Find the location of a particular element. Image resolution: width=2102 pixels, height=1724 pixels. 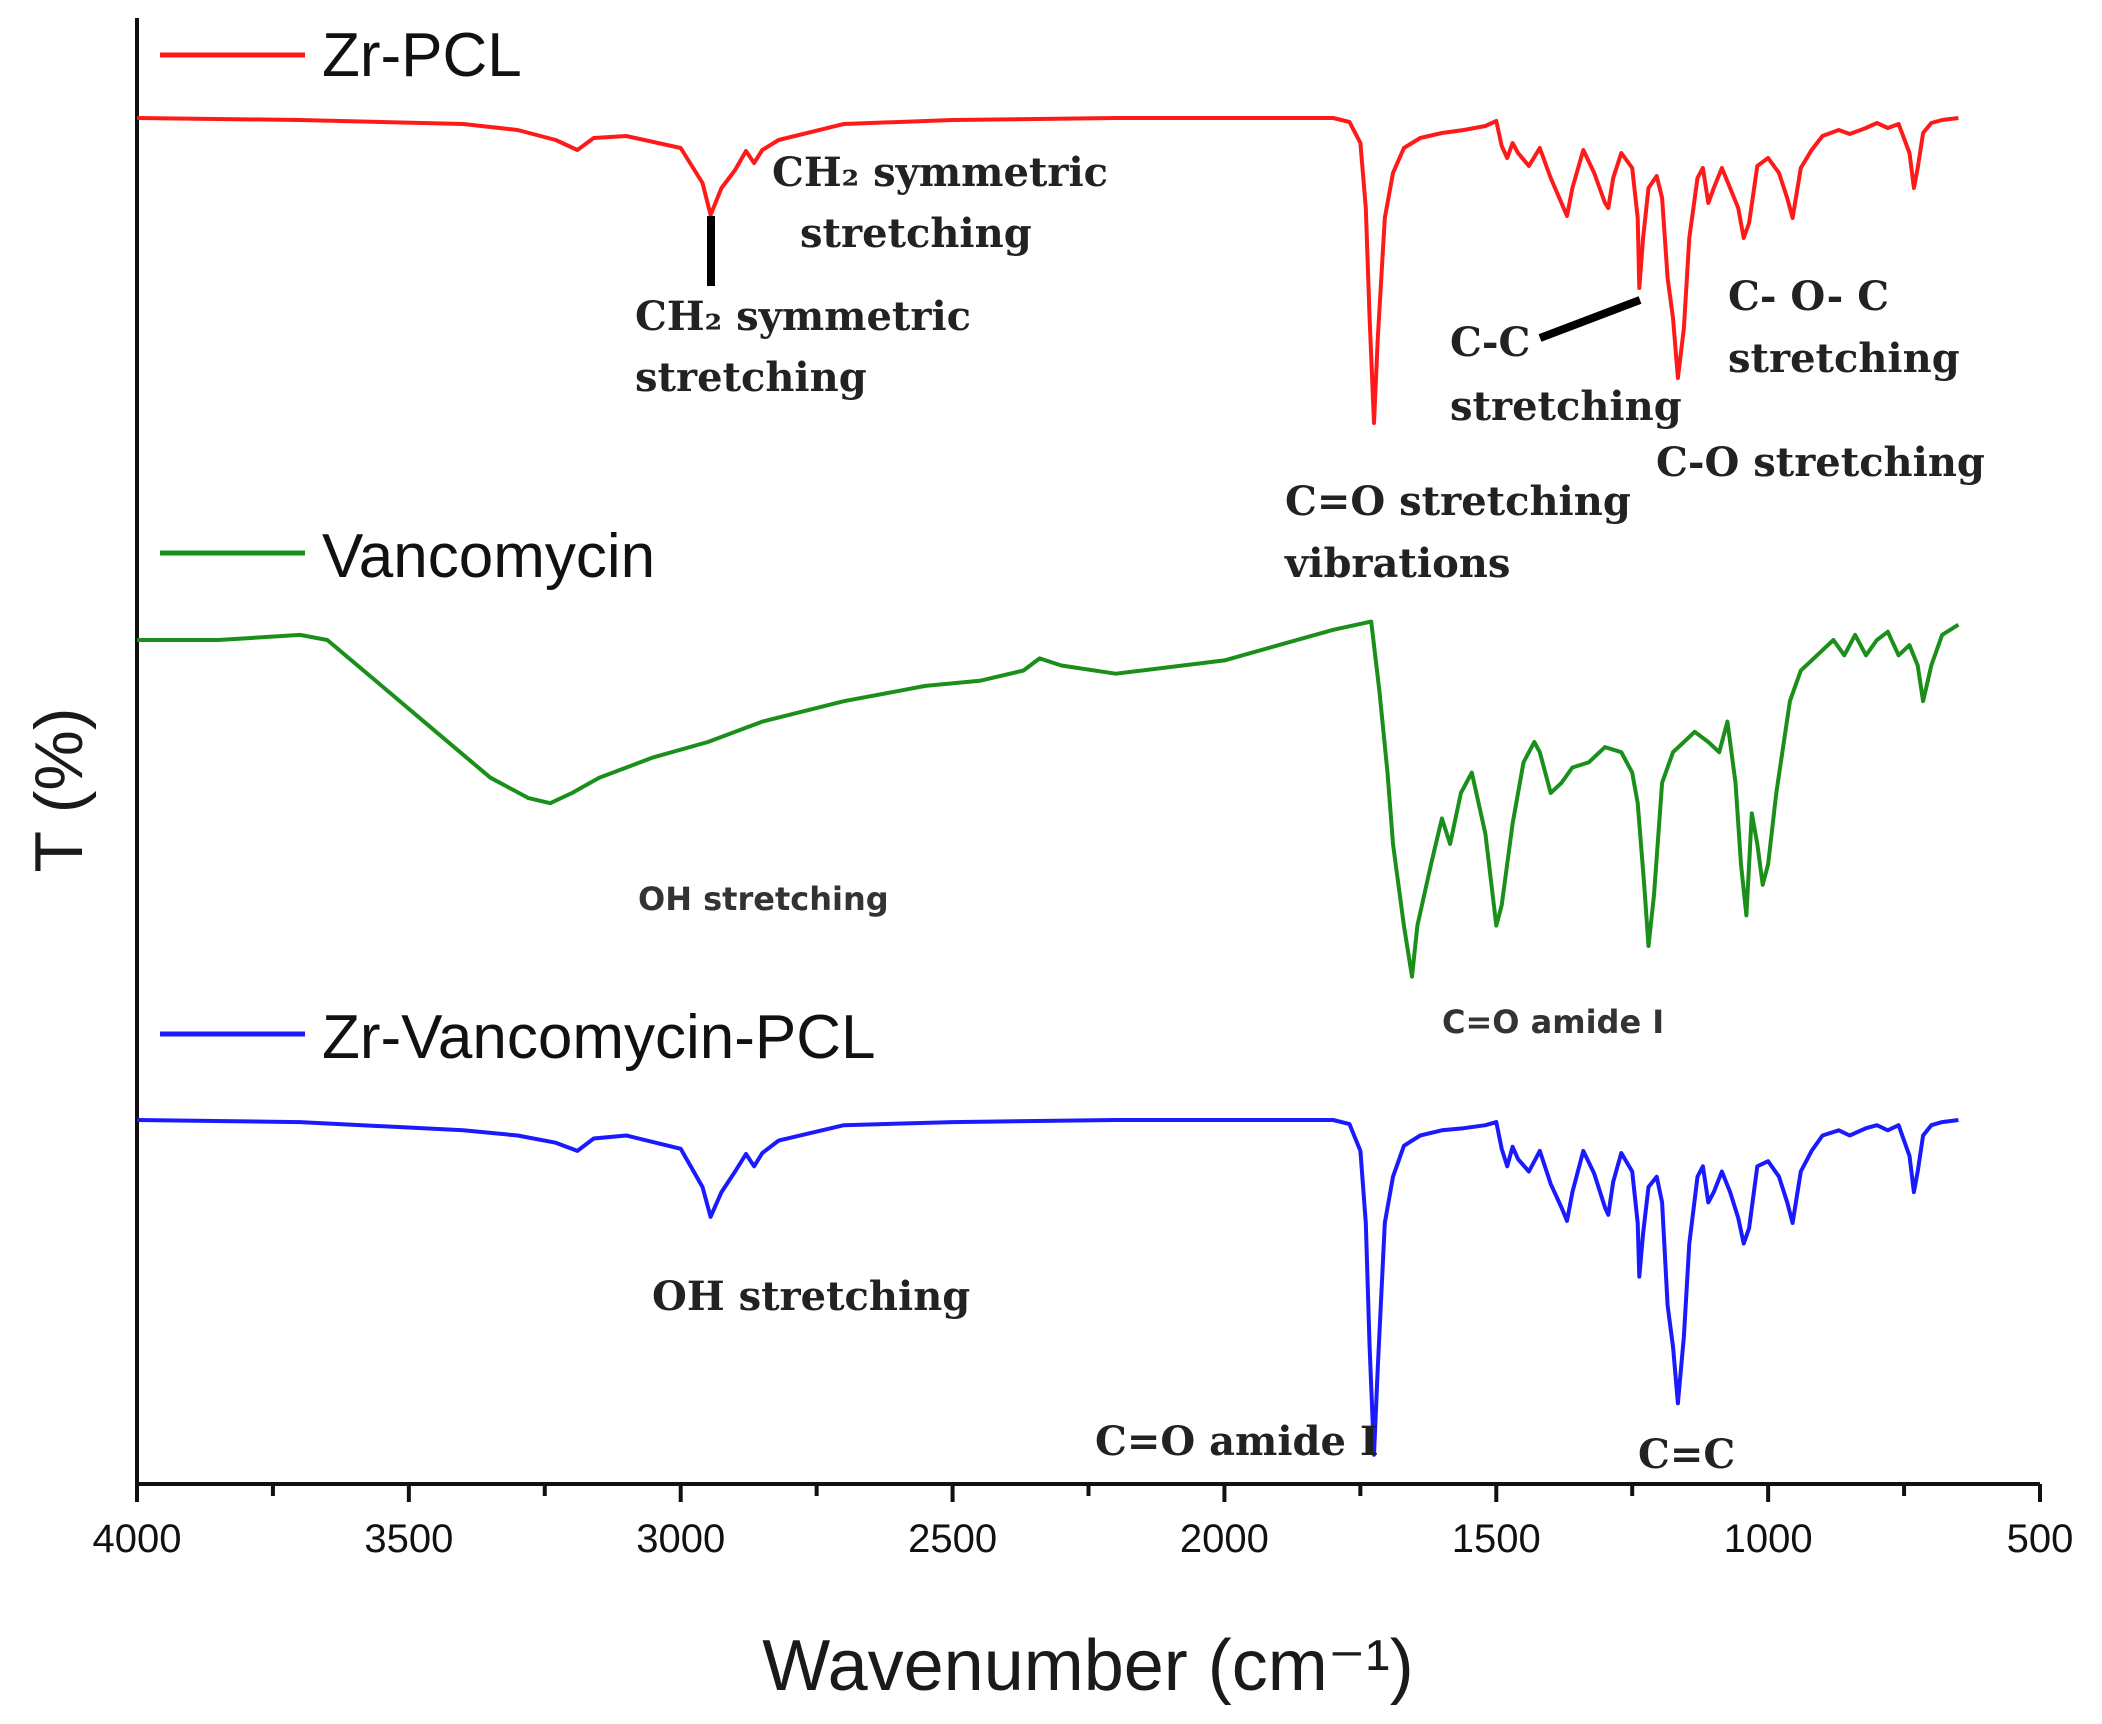

x-tick-label: 1000 is located at coordinates (1768, 1539).